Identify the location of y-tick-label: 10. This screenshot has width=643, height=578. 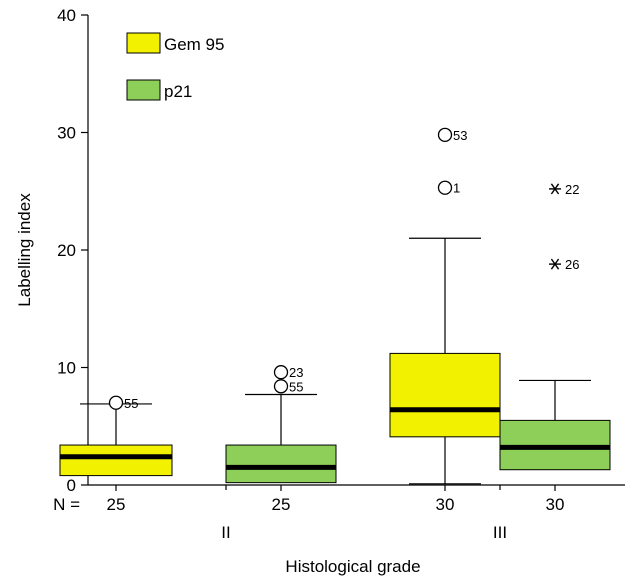
(66, 368).